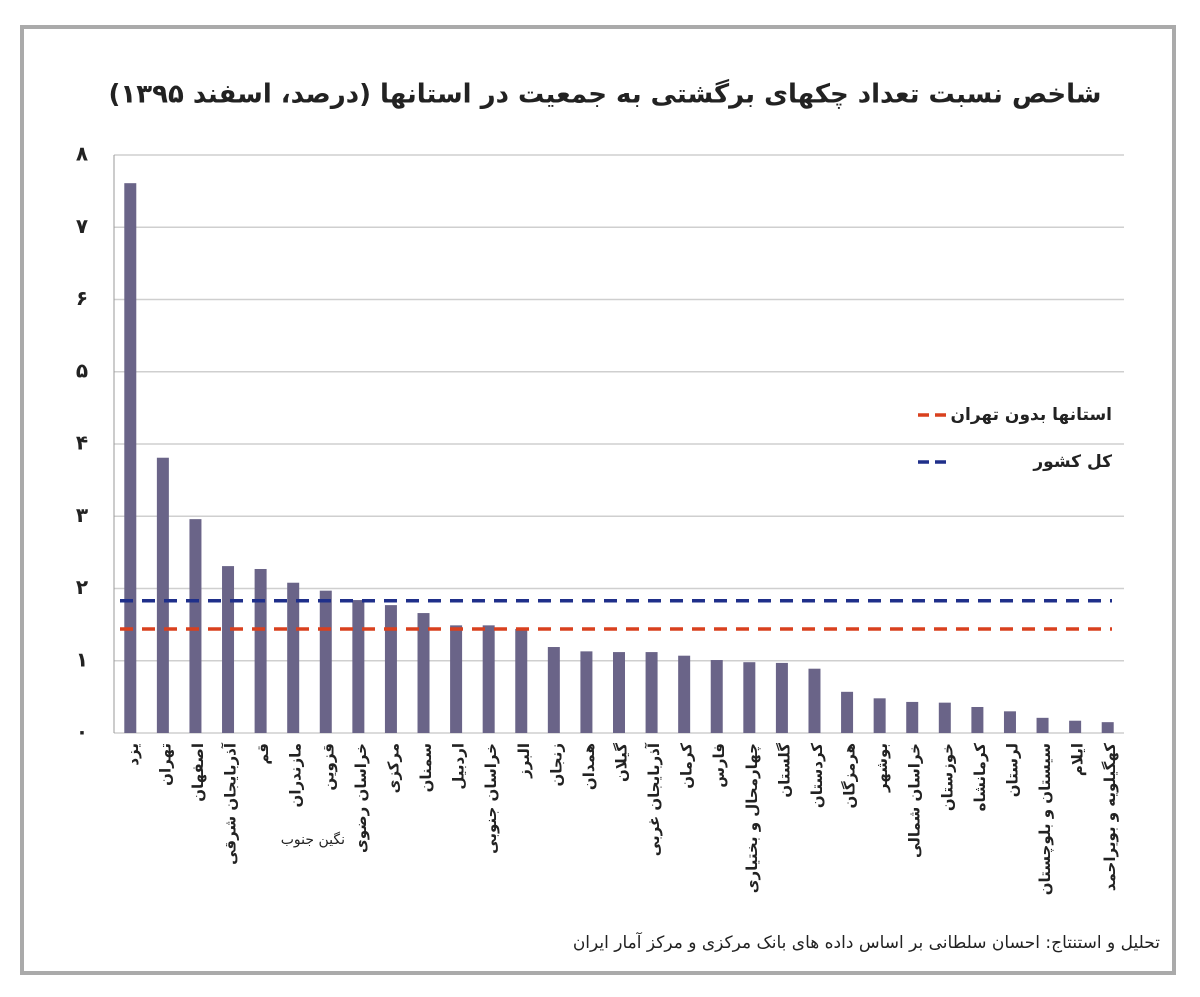  I want to click on legend-label: کل کشور, so click(1072, 462).